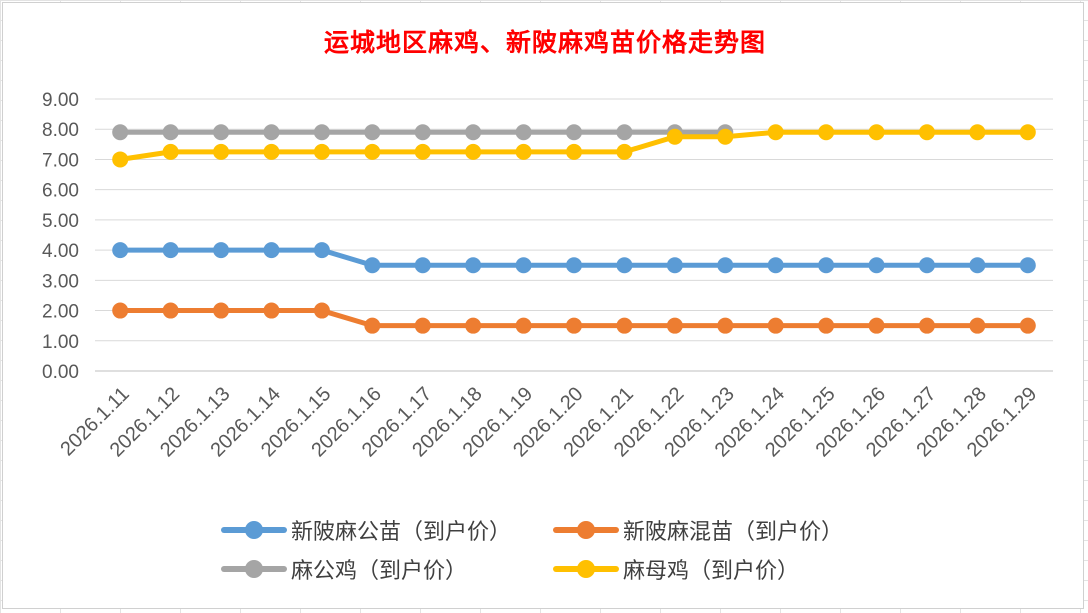 The width and height of the screenshot is (1088, 613). What do you see at coordinates (60, 100) in the screenshot?
I see `y-tick-label: 9.00` at bounding box center [60, 100].